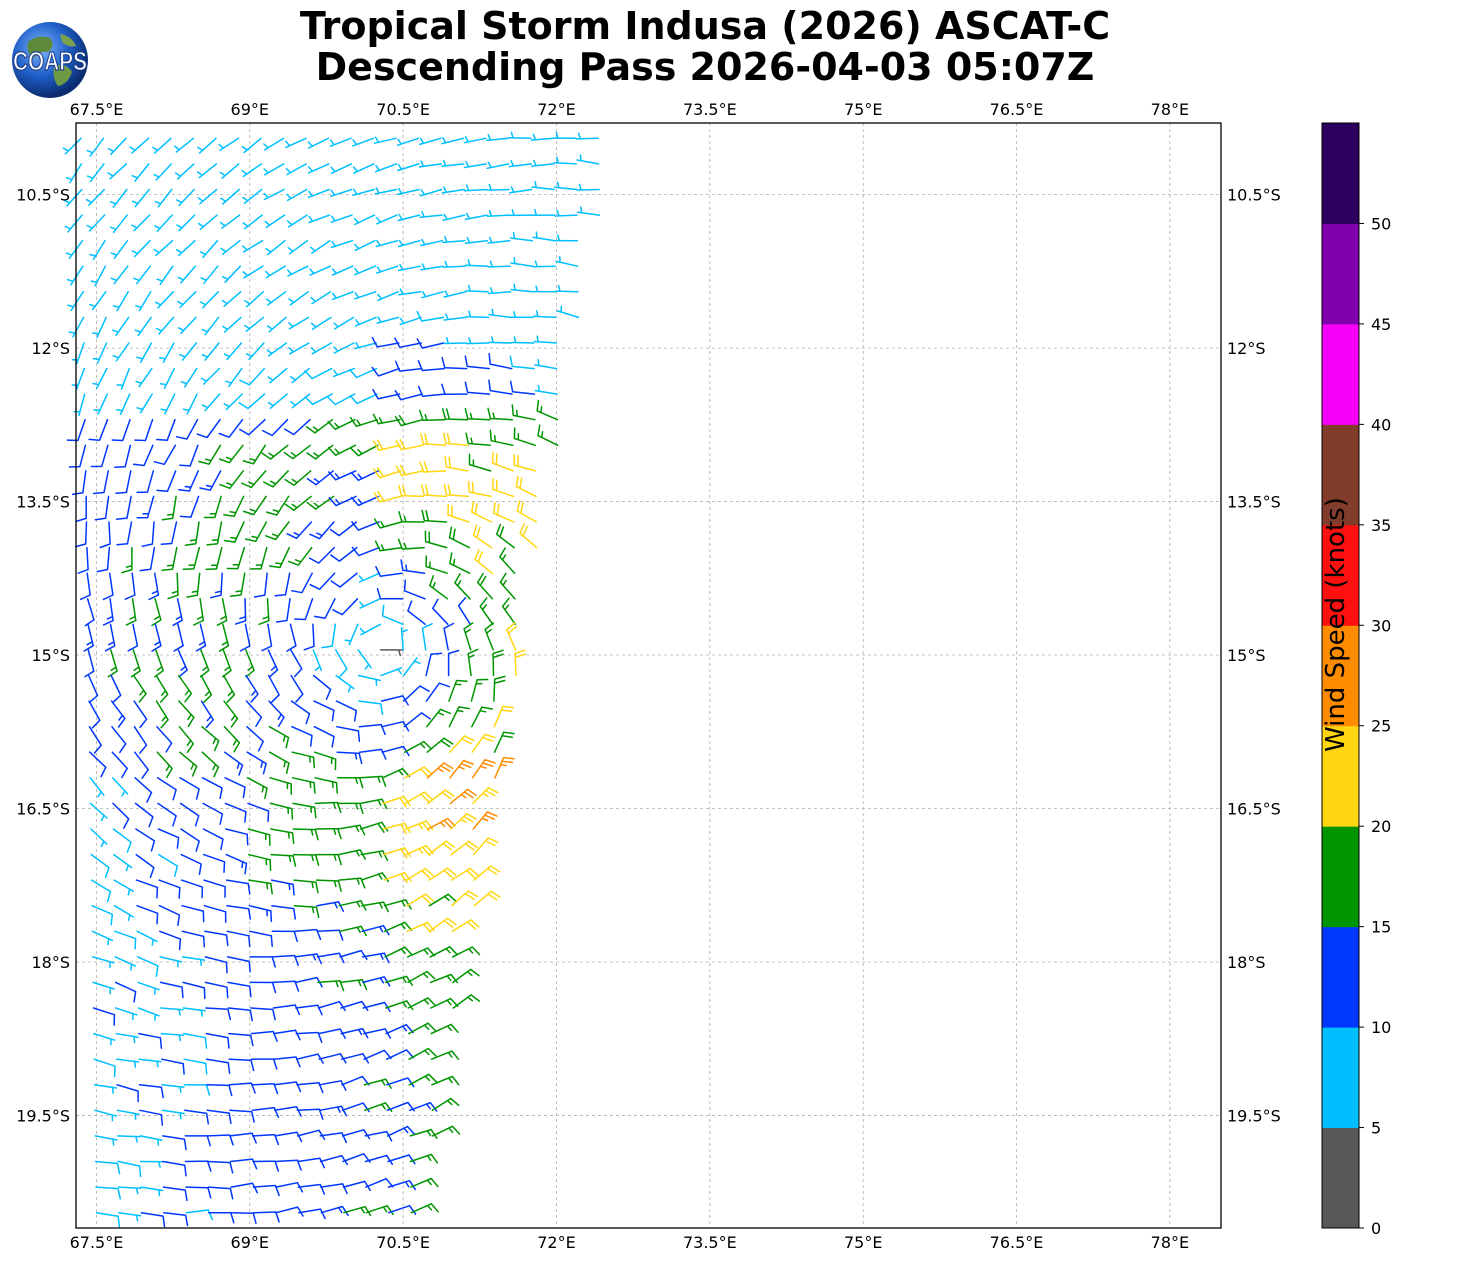 The width and height of the screenshot is (1460, 1264). I want to click on coaps-logo: COAPS, so click(50, 60).